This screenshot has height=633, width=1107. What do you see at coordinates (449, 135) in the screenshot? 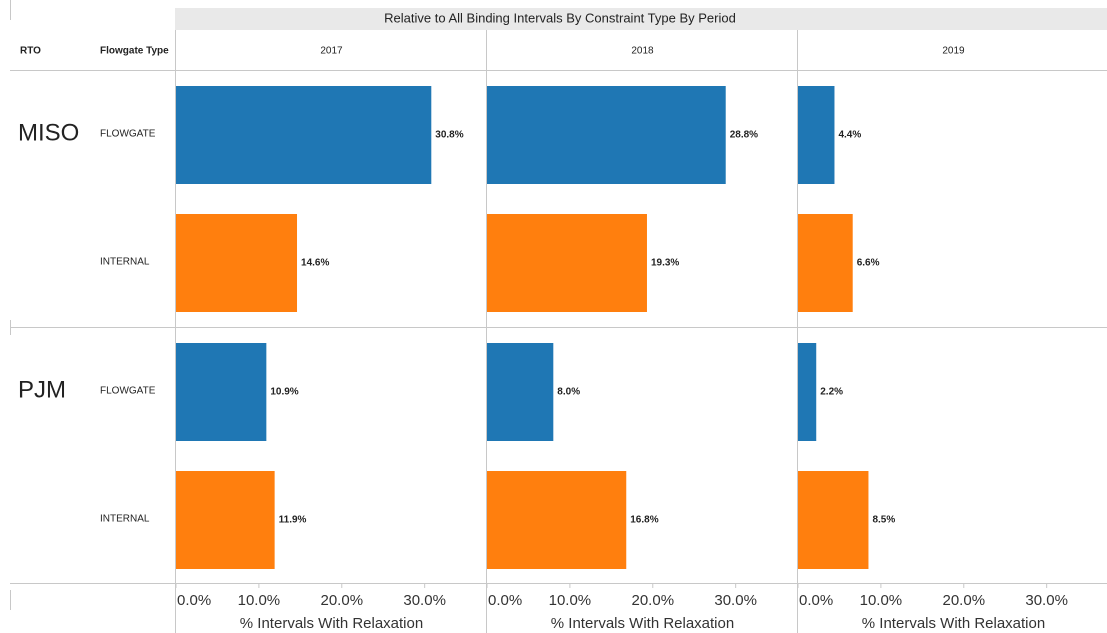
I see `value-label: 30.8%` at bounding box center [449, 135].